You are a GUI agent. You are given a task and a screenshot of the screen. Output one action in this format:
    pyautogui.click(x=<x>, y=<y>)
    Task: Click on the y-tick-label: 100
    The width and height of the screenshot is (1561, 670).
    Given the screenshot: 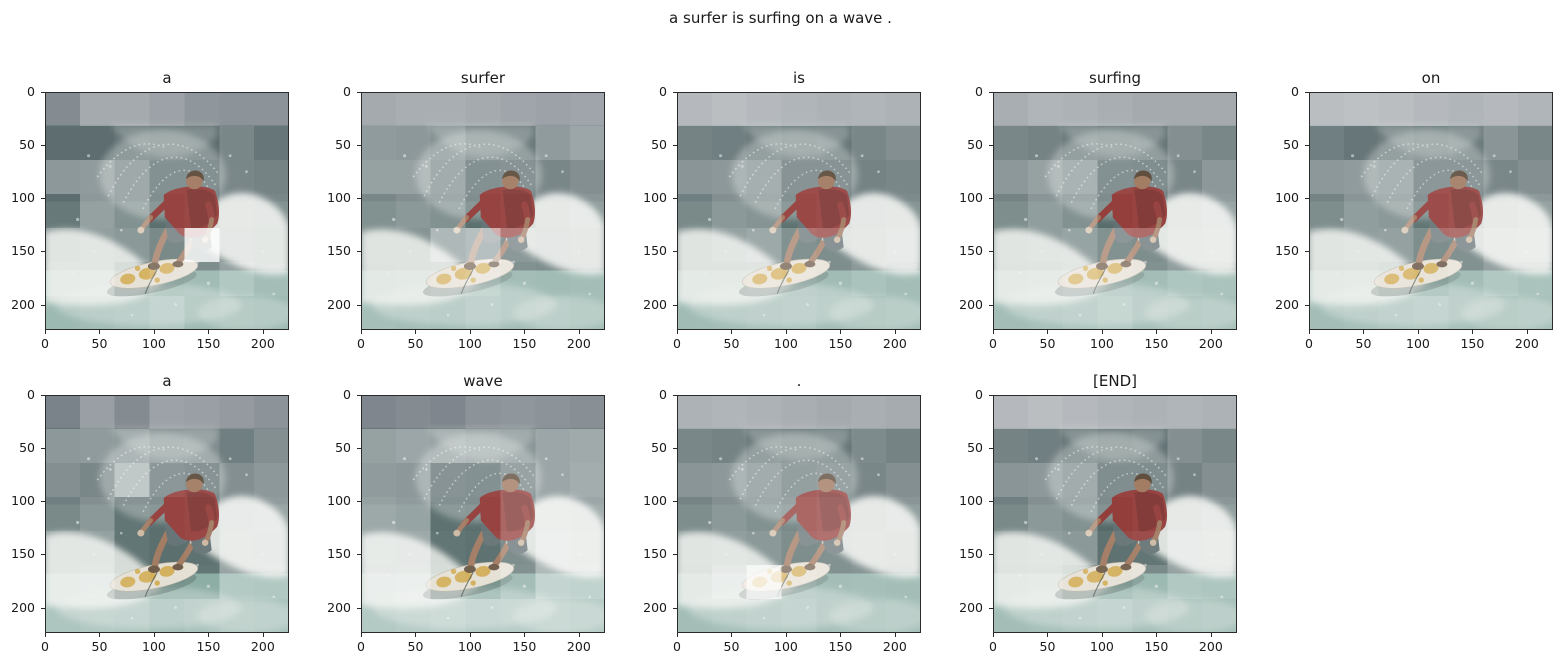 What is the action you would take?
    pyautogui.click(x=1287, y=198)
    